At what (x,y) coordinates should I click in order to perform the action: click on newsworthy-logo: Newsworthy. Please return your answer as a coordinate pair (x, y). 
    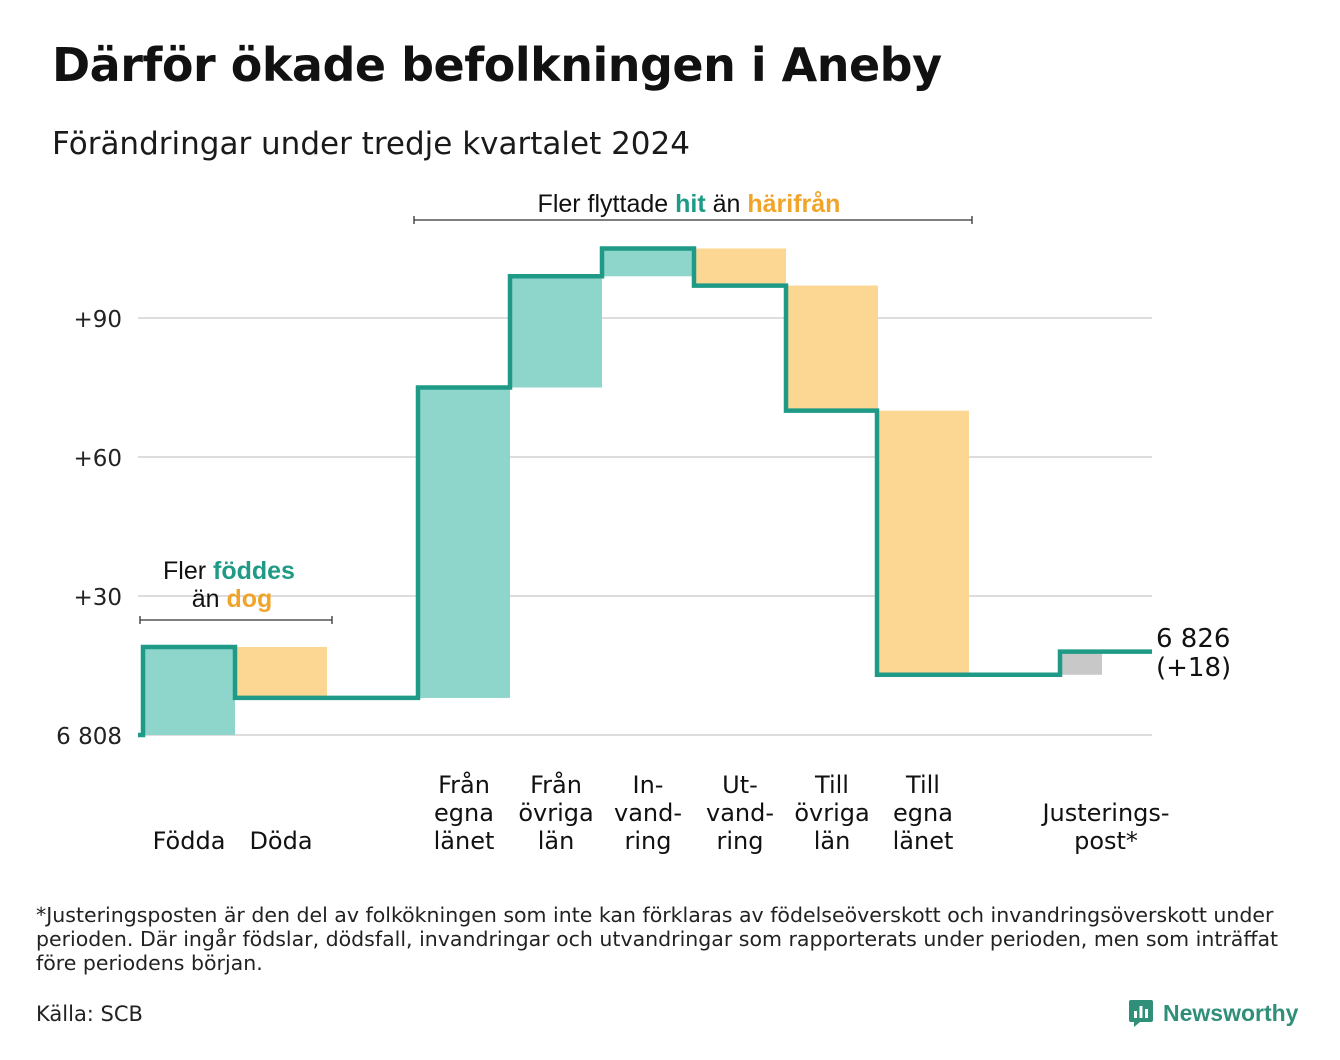
    Looking at the image, I should click on (1213, 1013).